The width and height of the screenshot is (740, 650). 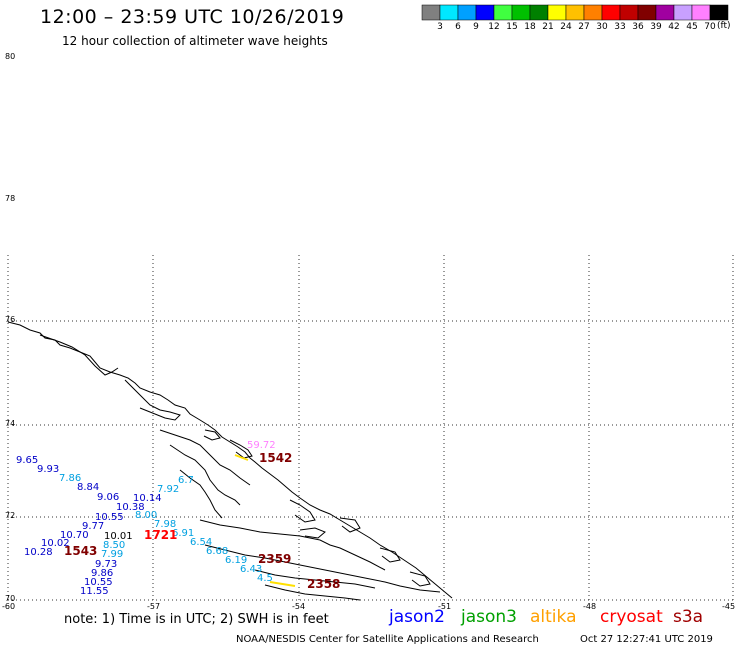 I want to click on obs-label: 10.28, so click(x=38, y=552).